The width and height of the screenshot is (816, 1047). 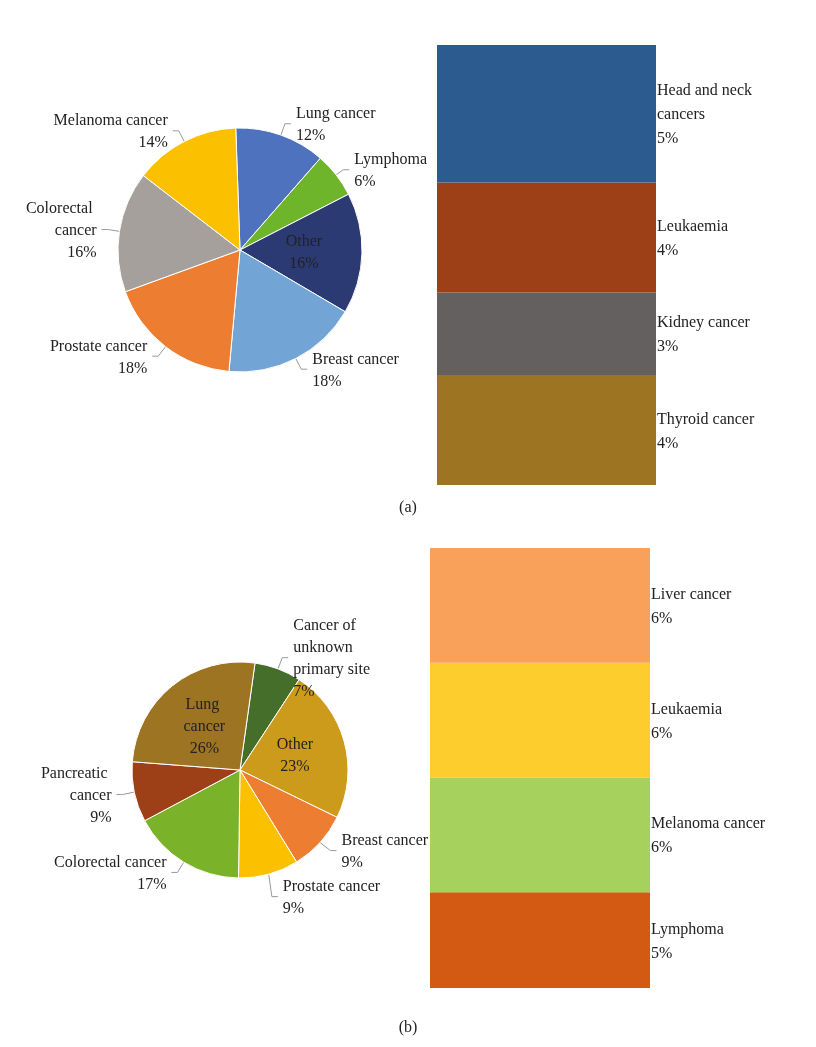 What do you see at coordinates (391, 159) in the screenshot?
I see `slice-label: Lymphoma` at bounding box center [391, 159].